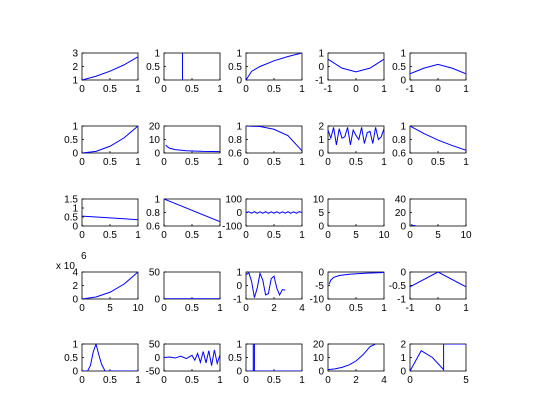 The image size is (560, 420). I want to click on subplot-2: 0 0.5 100.51, so click(184, 72).